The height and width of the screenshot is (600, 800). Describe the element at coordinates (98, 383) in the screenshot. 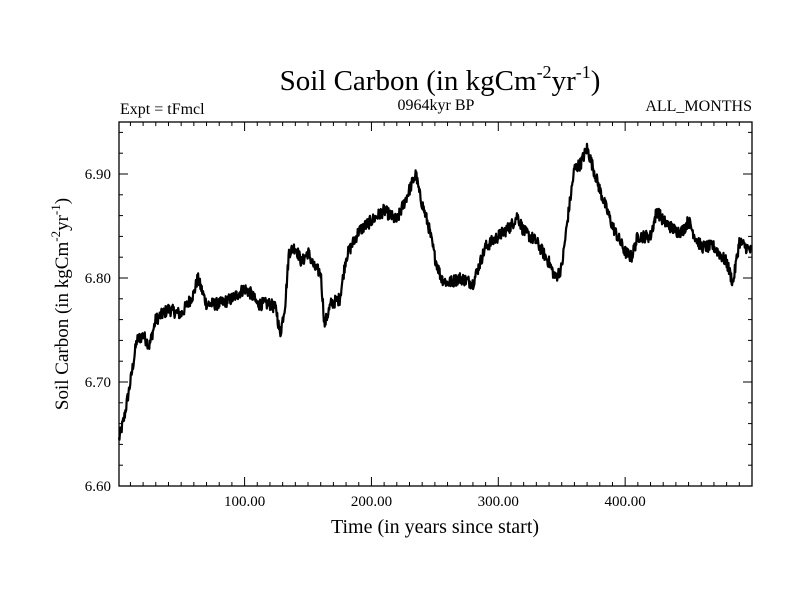

I see `y-tick-label: 6.70` at that location.